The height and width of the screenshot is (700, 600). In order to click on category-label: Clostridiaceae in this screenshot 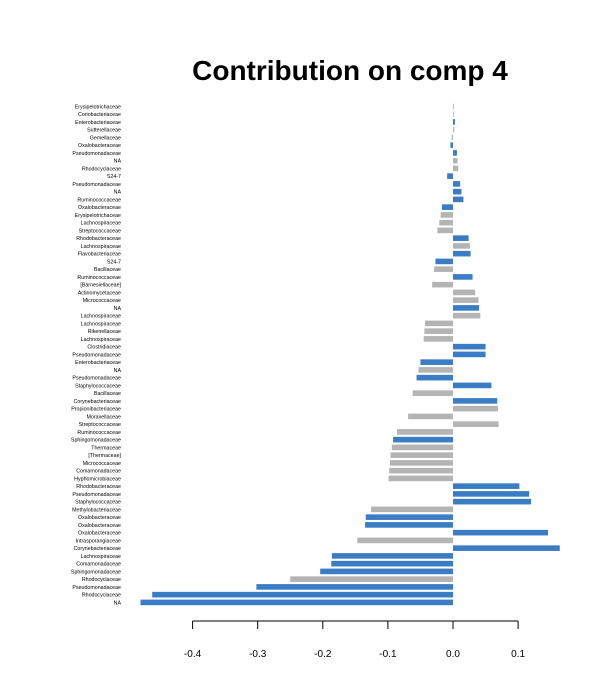, I will do `click(104, 348)`.